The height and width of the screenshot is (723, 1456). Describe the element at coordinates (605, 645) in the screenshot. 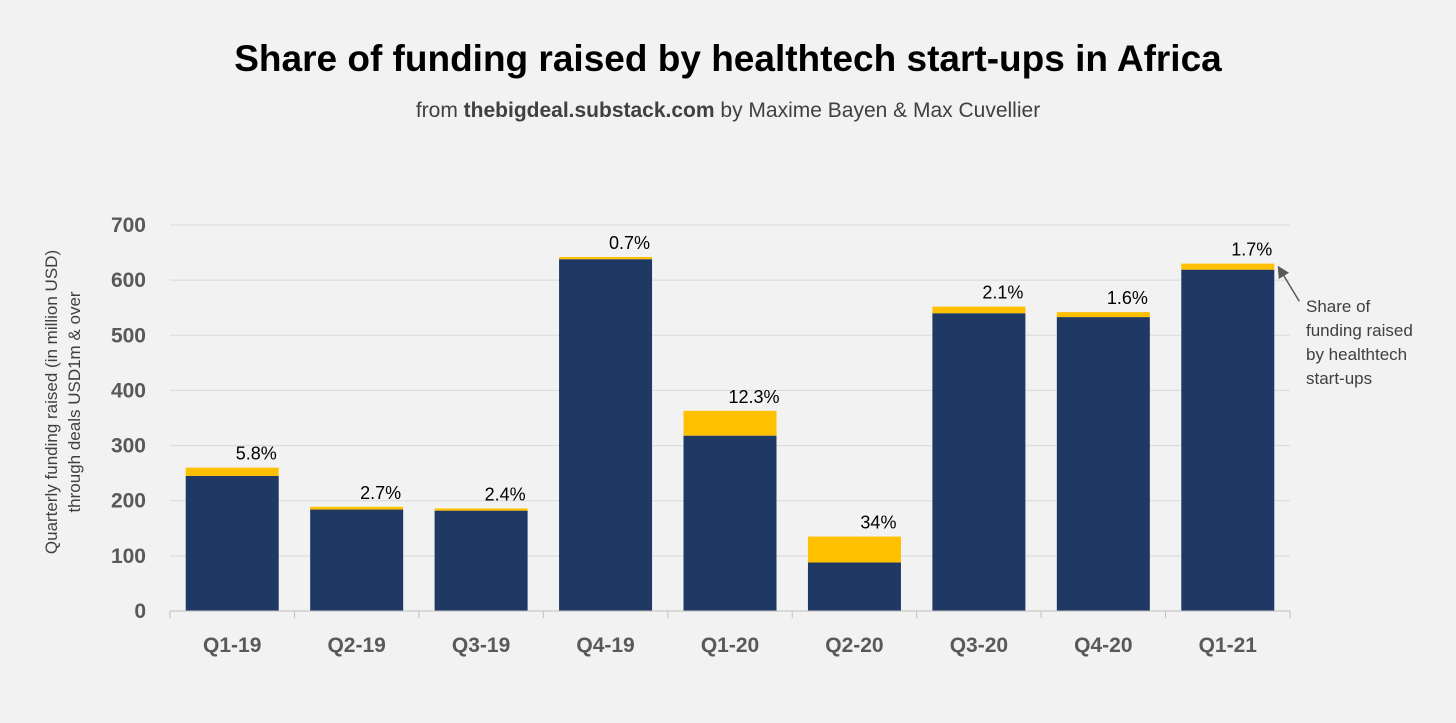

I see `x-tick-label: Q4-19` at that location.